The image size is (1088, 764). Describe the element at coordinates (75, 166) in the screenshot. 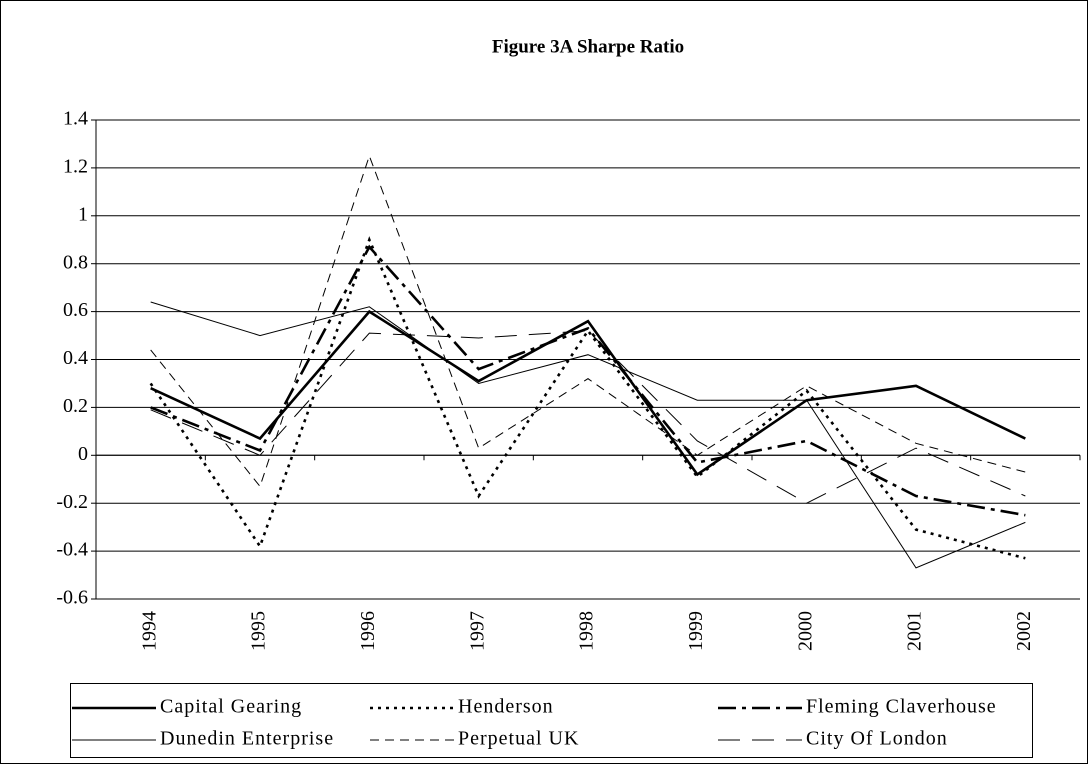

I see `y-tick-label: 1.2` at that location.